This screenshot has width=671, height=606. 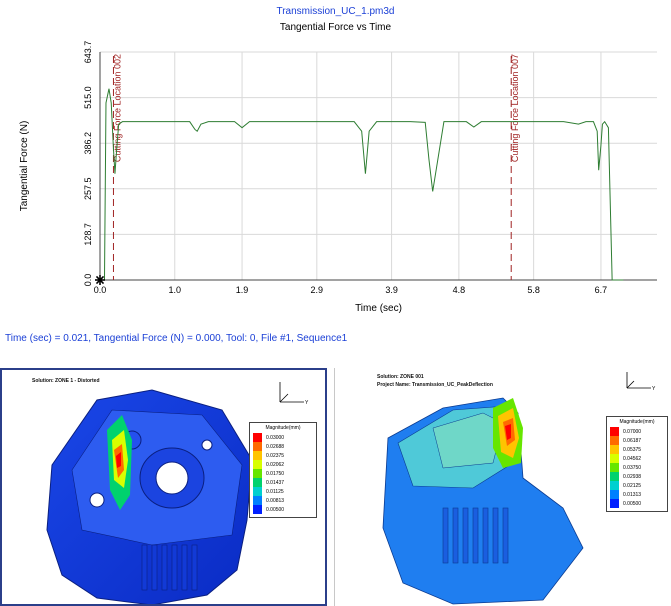 What do you see at coordinates (378, 308) in the screenshot?
I see `x-axis-label: Time (sec)` at bounding box center [378, 308].